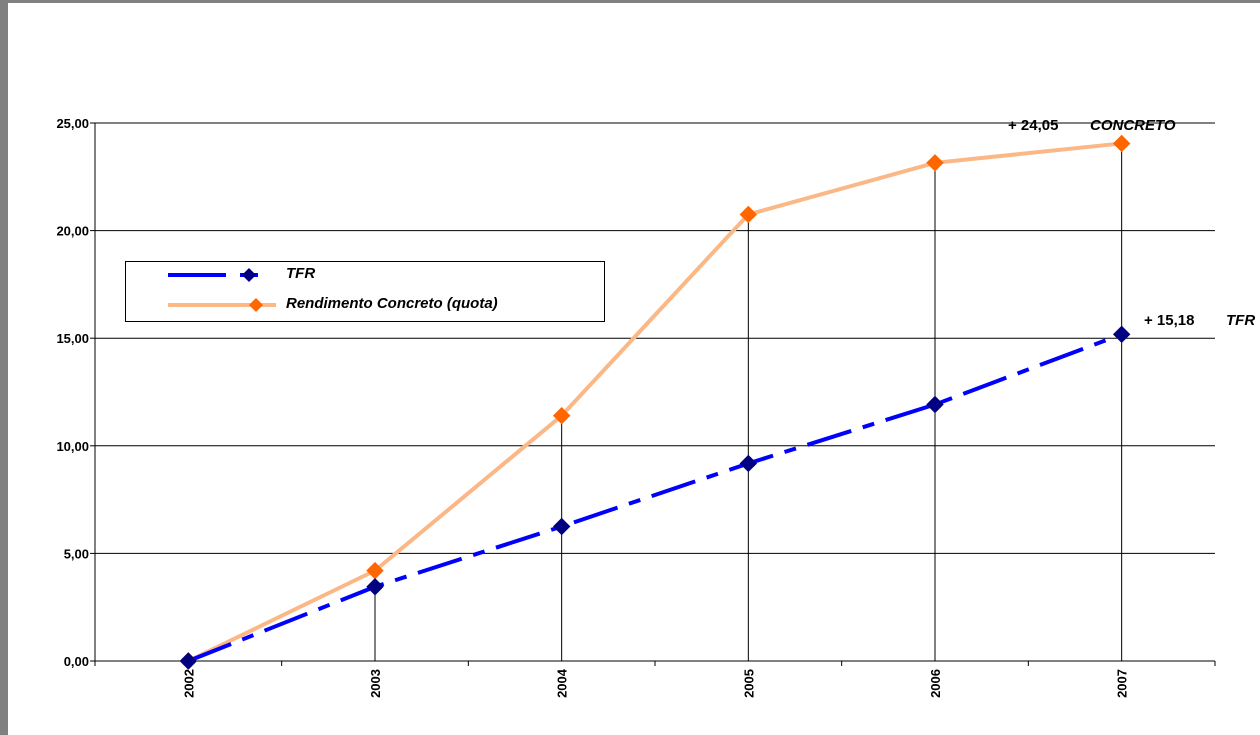 The image size is (1260, 735). I want to click on legend-label-concreto: Rendimento Concreto (quota), so click(392, 303).